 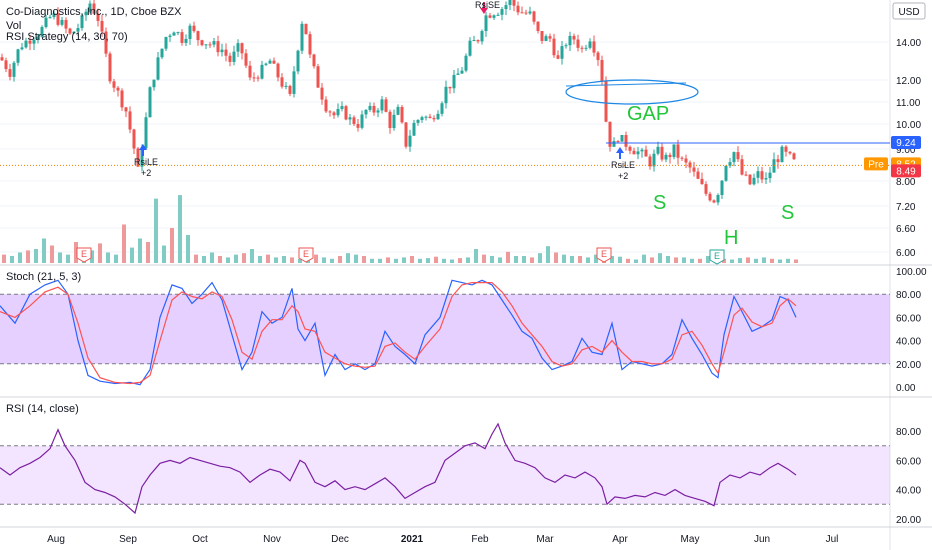 What do you see at coordinates (43, 277) in the screenshot?
I see `stoch-legend: Stoch (21, 5, 3)` at bounding box center [43, 277].